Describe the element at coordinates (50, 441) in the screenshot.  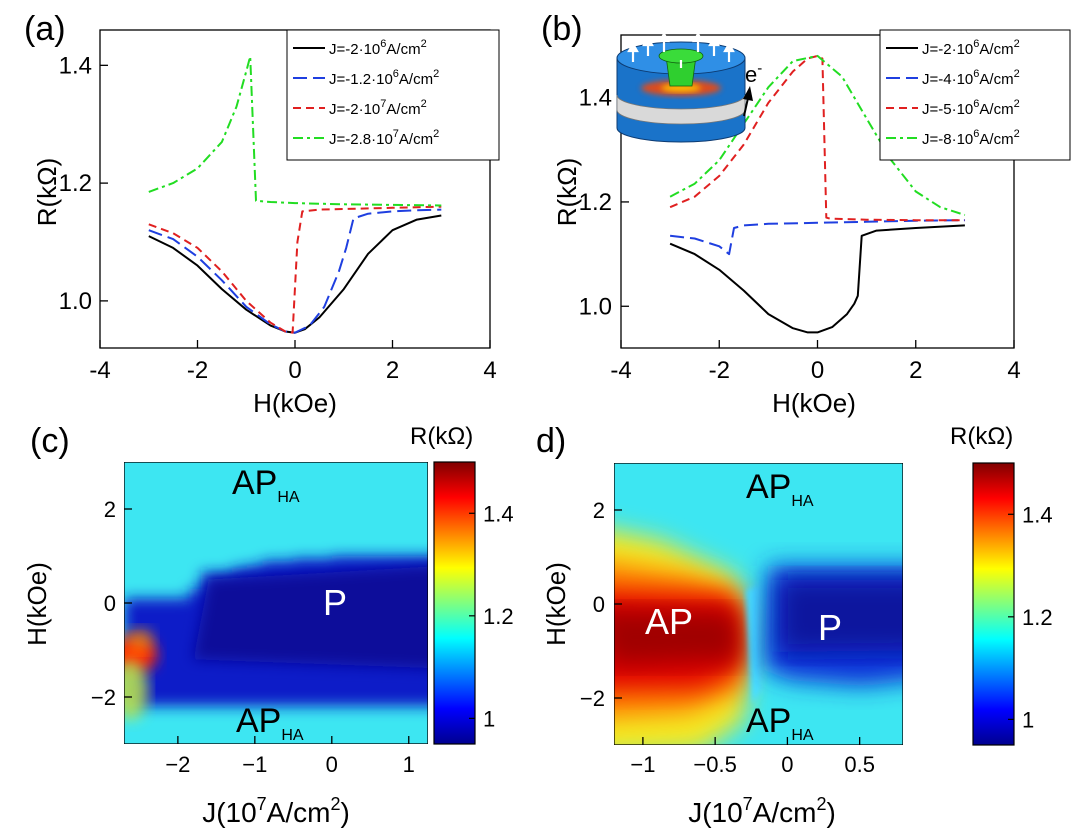
I see `panel-c-label: (c)` at that location.